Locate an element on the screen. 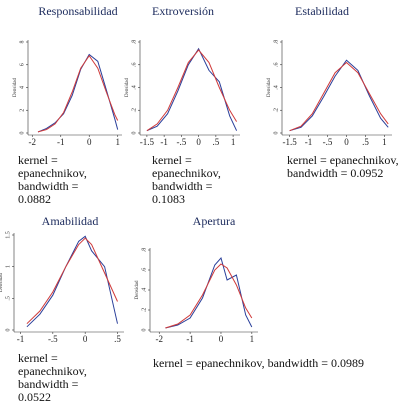 The width and height of the screenshot is (402, 401). y-tick-label: 2 is located at coordinates (22, 110).